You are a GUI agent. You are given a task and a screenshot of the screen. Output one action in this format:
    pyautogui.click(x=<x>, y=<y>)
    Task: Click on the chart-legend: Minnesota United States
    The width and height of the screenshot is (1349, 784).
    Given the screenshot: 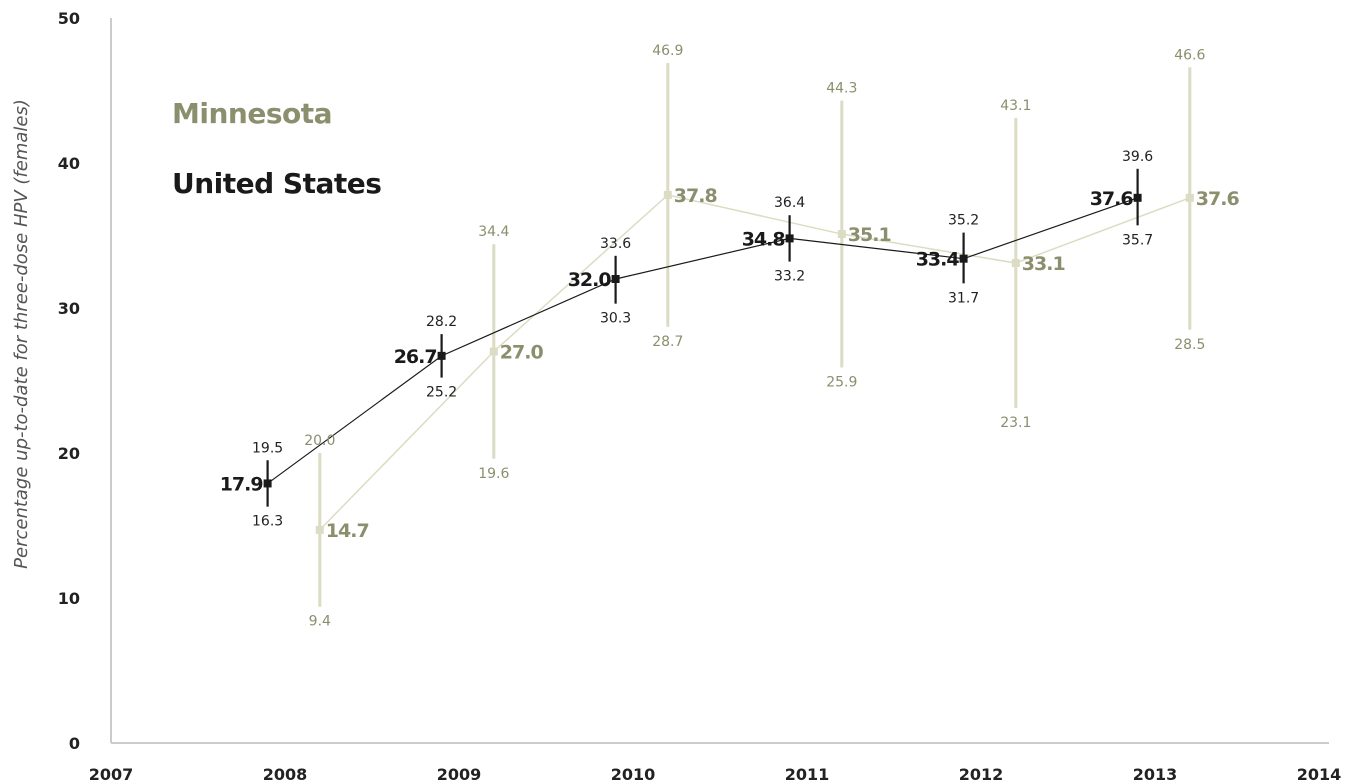 What is the action you would take?
    pyautogui.click(x=277, y=148)
    